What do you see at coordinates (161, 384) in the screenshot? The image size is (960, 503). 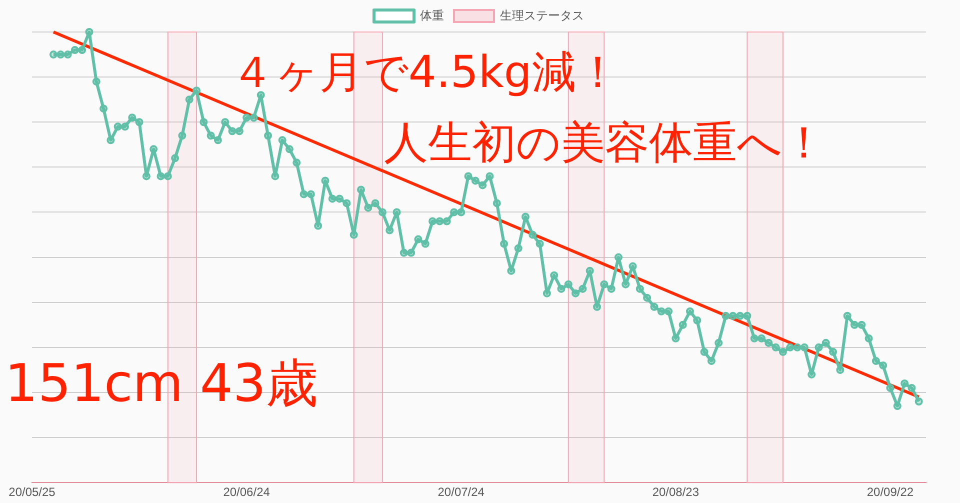 I see `annotation: 151cm 43歳` at bounding box center [161, 384].